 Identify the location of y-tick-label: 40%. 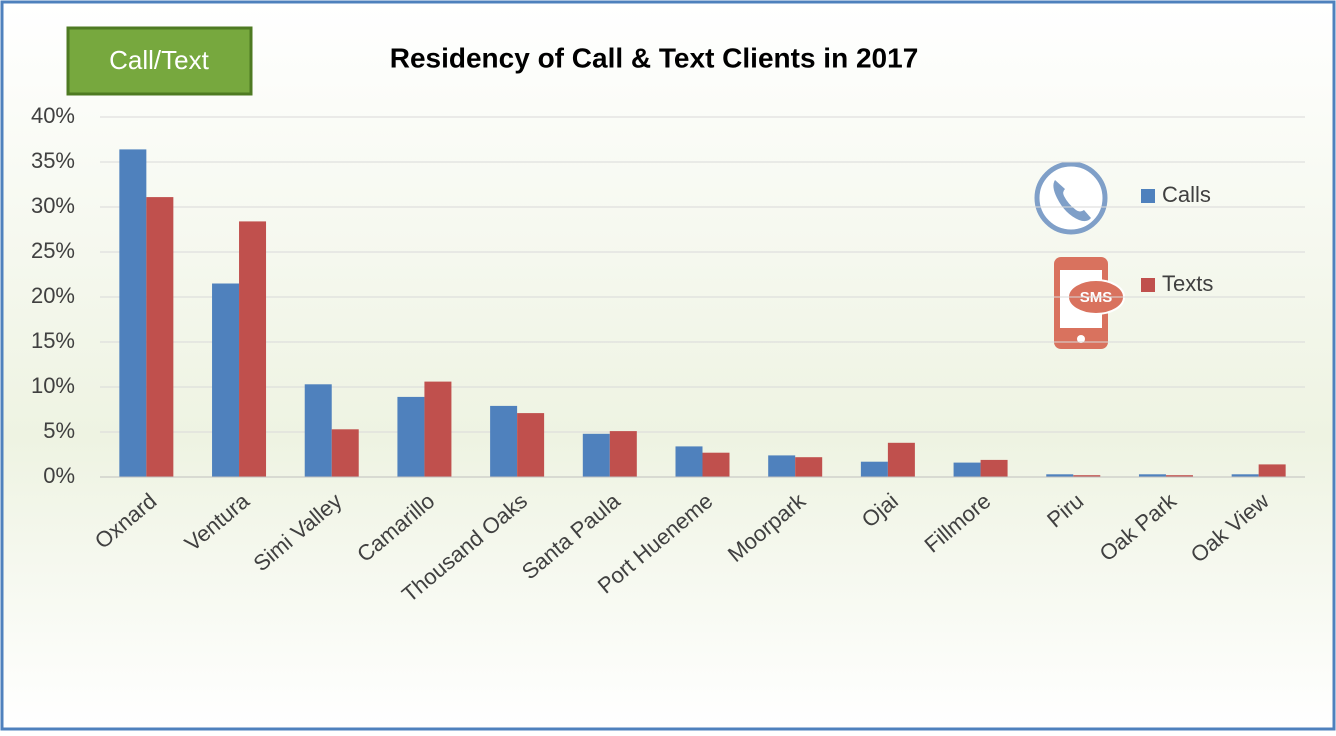
(53, 115).